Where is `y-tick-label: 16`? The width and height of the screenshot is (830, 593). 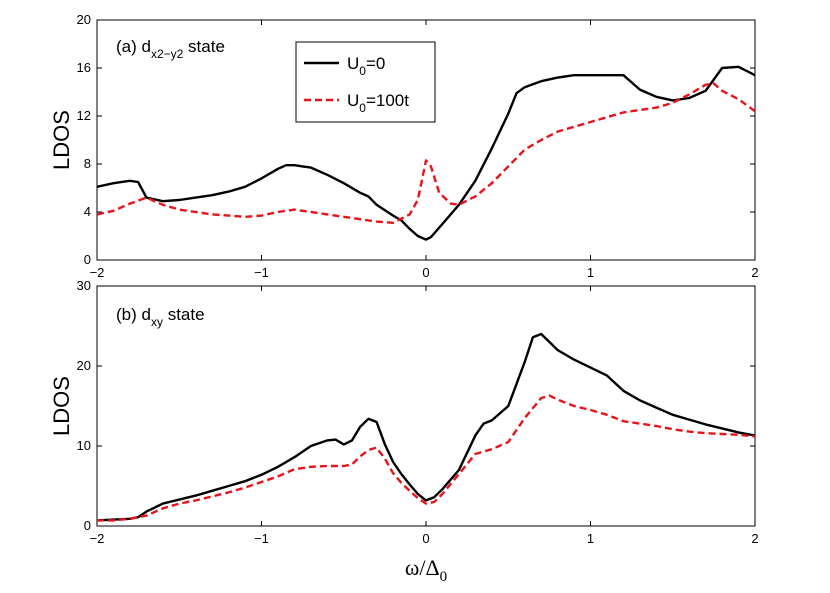 y-tick-label: 16 is located at coordinates (84, 67).